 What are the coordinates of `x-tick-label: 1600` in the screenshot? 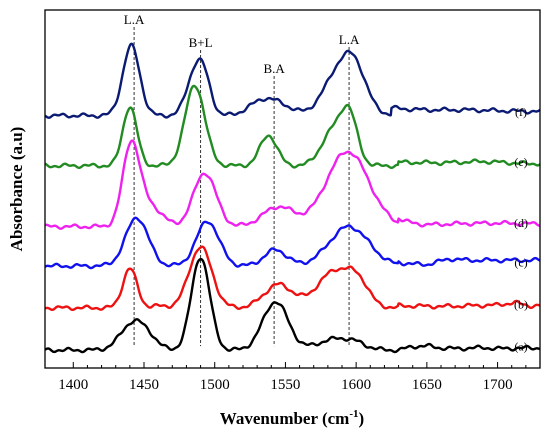 It's located at (356, 385).